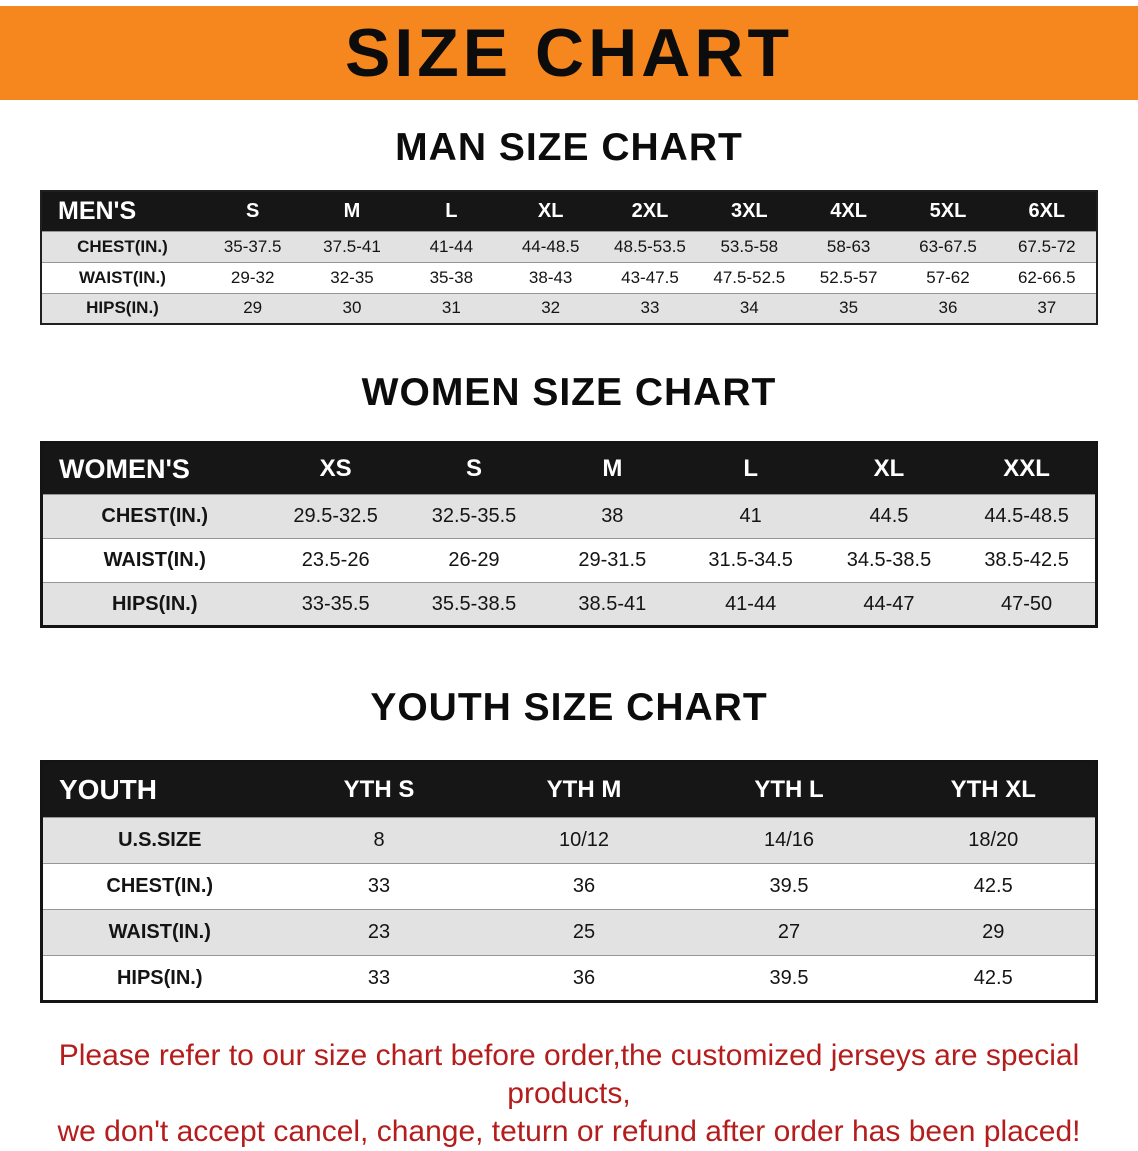 This screenshot has height=1151, width=1138. I want to click on size-value-cell: 44-47, so click(889, 604).